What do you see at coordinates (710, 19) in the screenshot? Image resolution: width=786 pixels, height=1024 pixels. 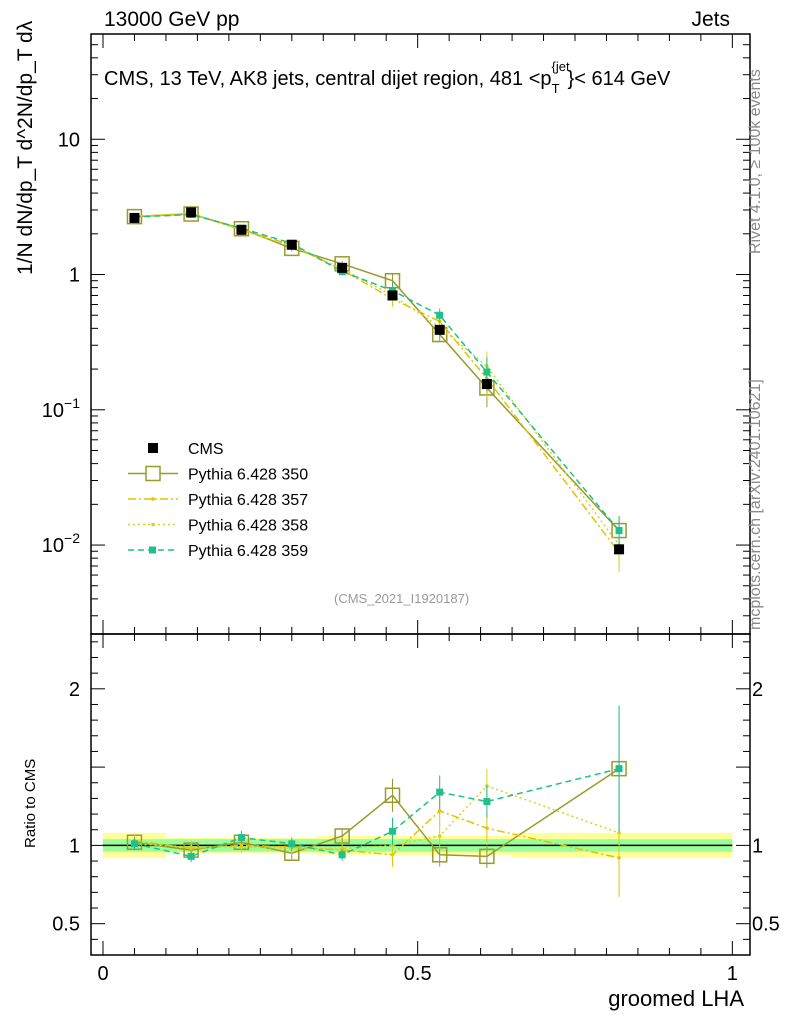 I see `process-label: Jets` at bounding box center [710, 19].